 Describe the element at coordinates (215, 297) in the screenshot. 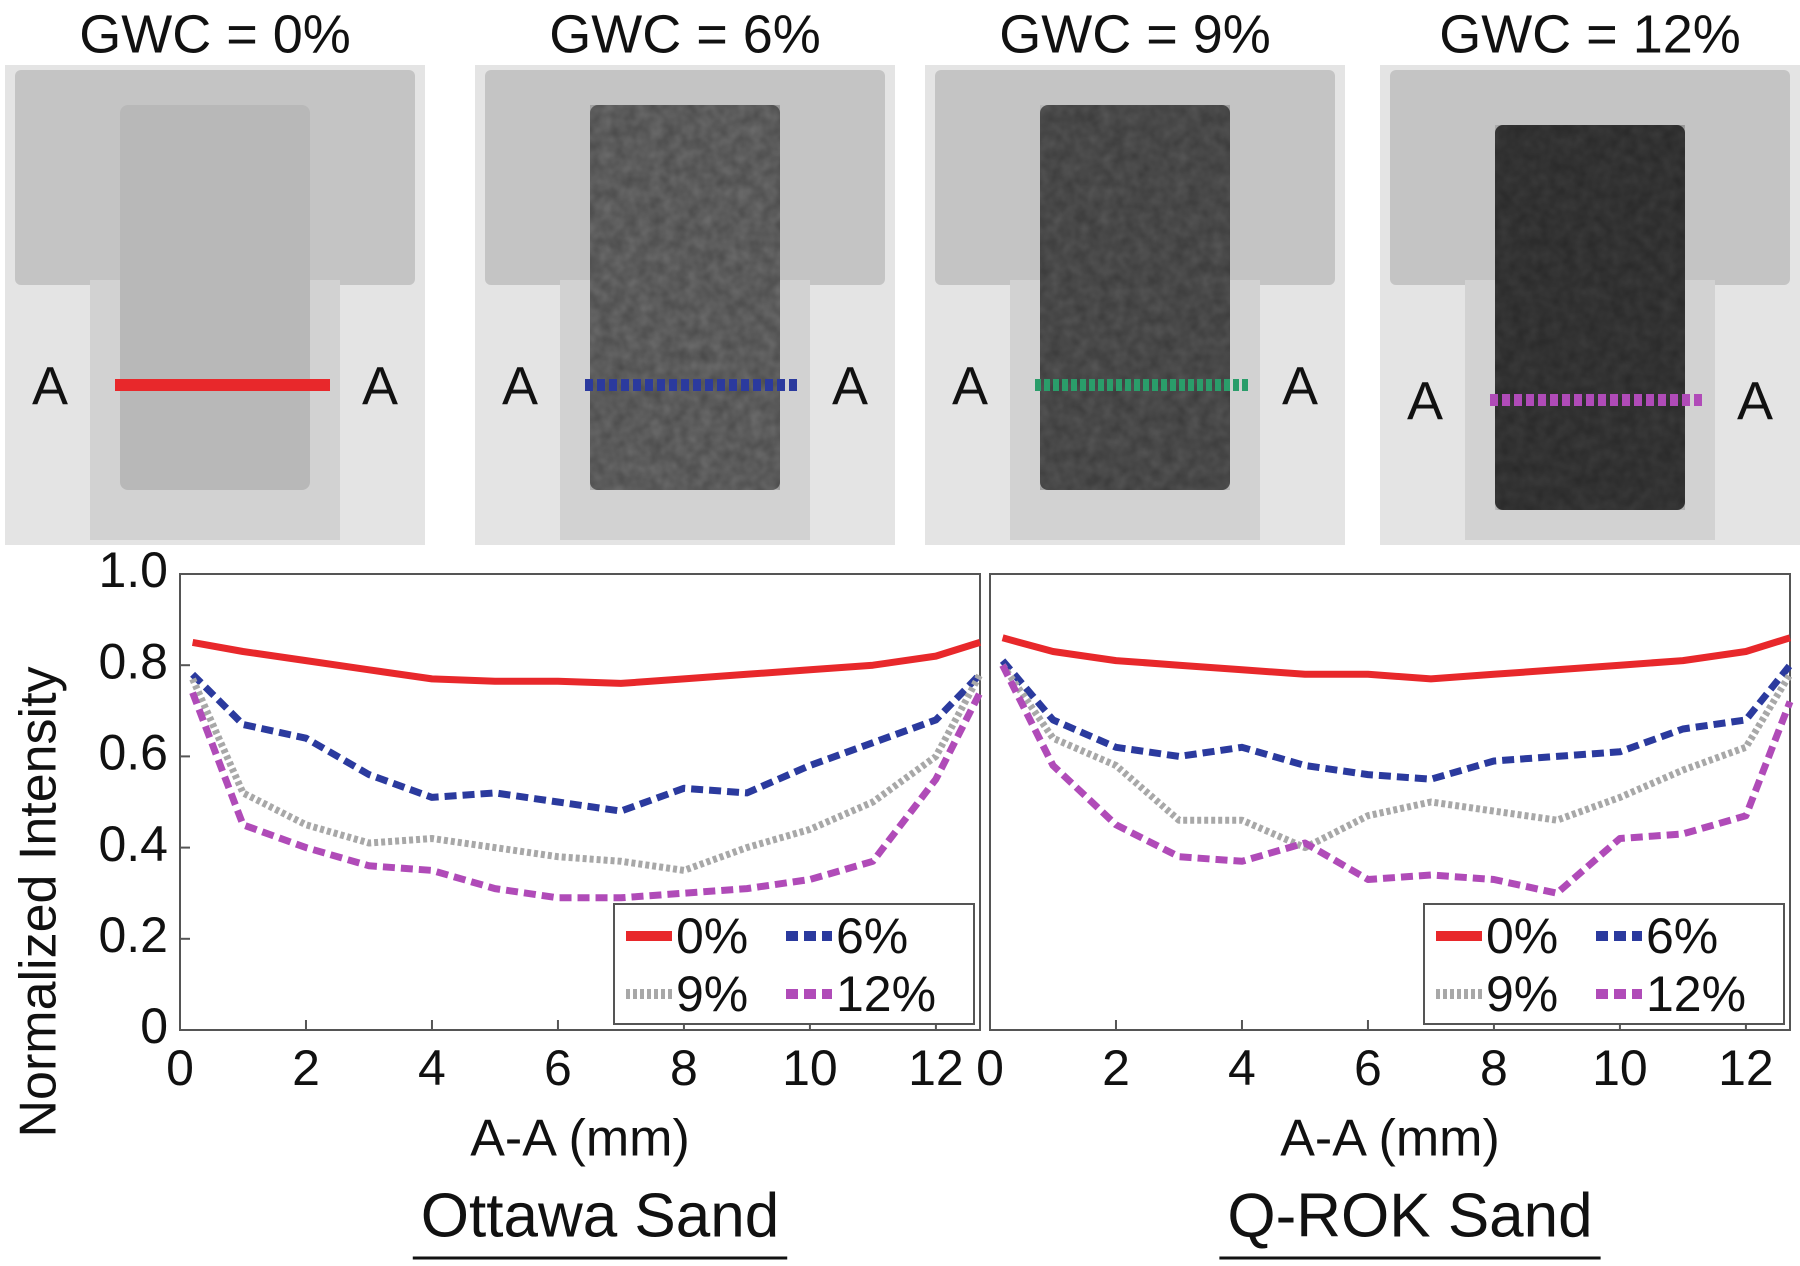

I see `sand-column` at that location.